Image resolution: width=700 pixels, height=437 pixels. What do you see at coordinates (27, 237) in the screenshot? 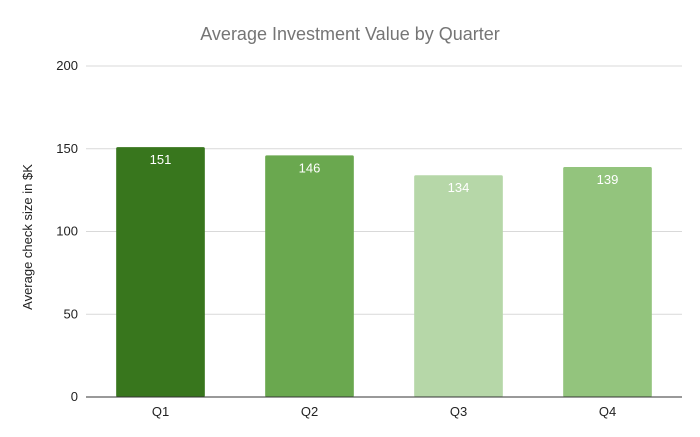
I see `y-axis-label: Average check size in $K` at bounding box center [27, 237].